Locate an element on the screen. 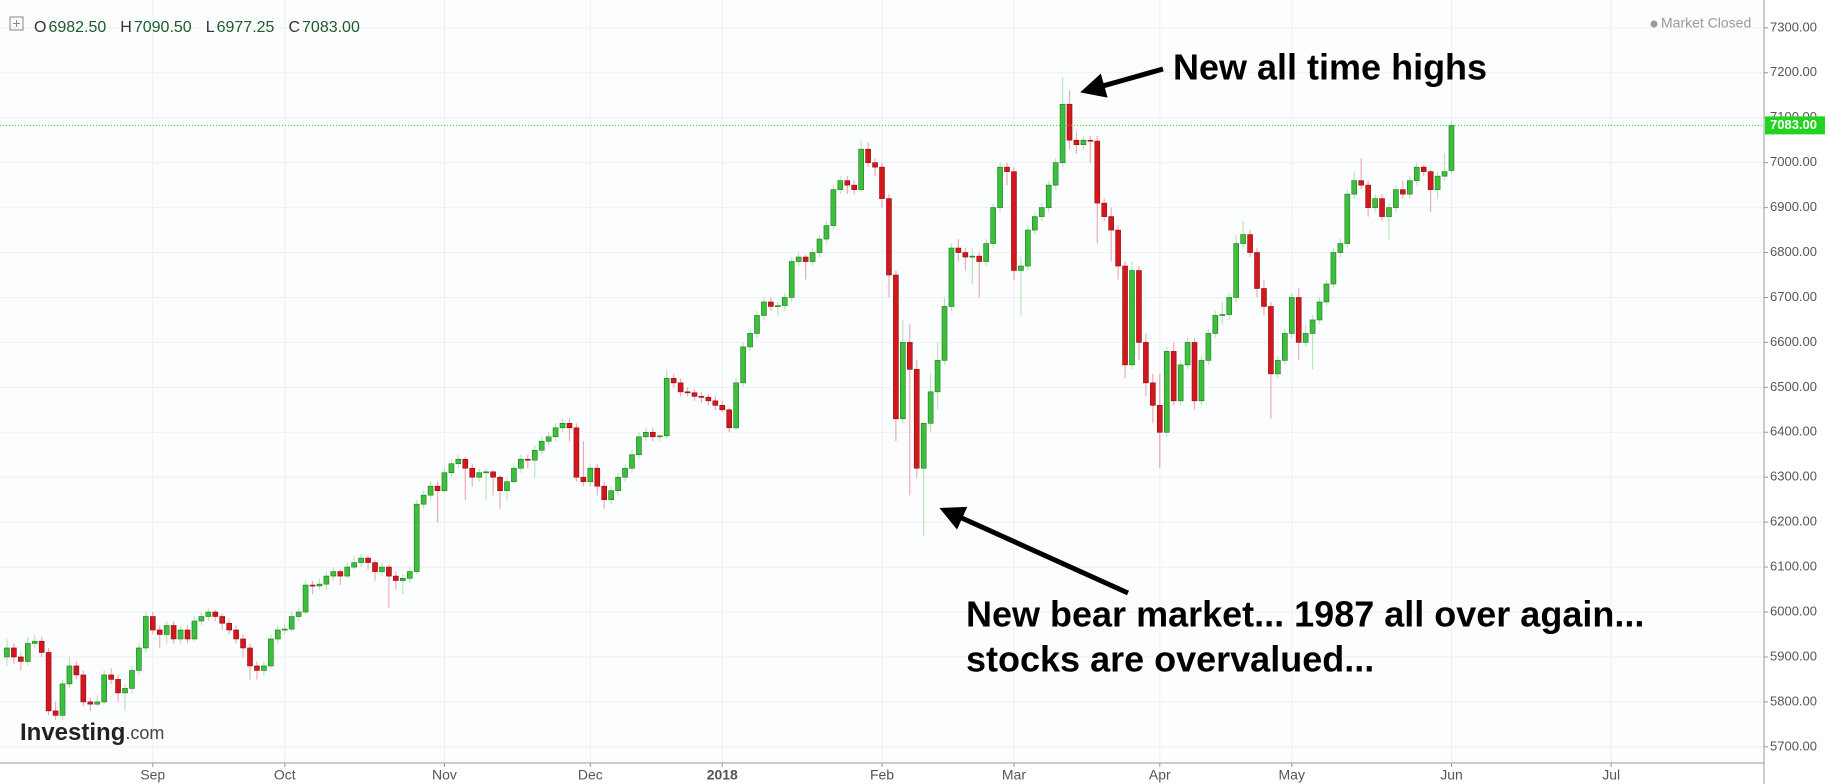 The image size is (1826, 784). ohlc-header: O 6982.50 H 7090.50 L 6977.25 C 7083.00 is located at coordinates (197, 27).